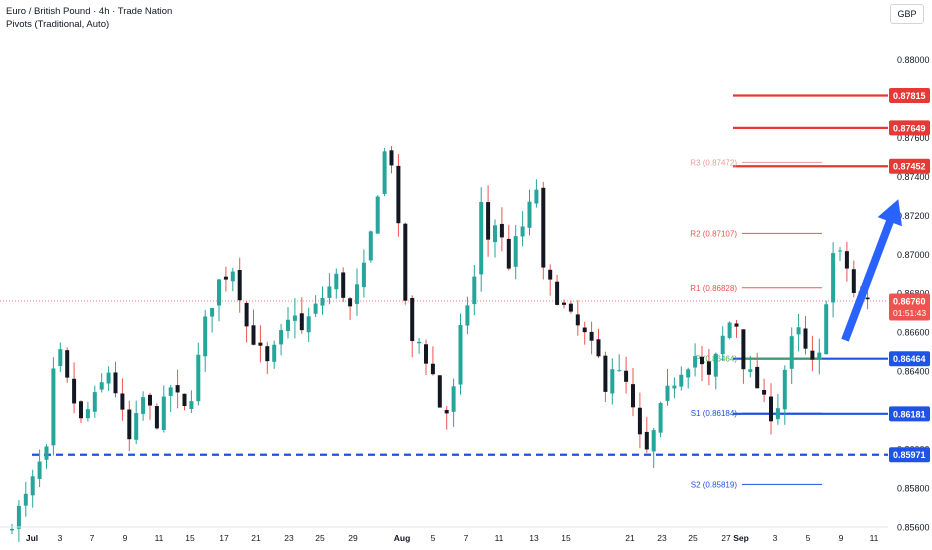 This screenshot has height=550, width=932. I want to click on x-tick-label: 21, so click(256, 538).